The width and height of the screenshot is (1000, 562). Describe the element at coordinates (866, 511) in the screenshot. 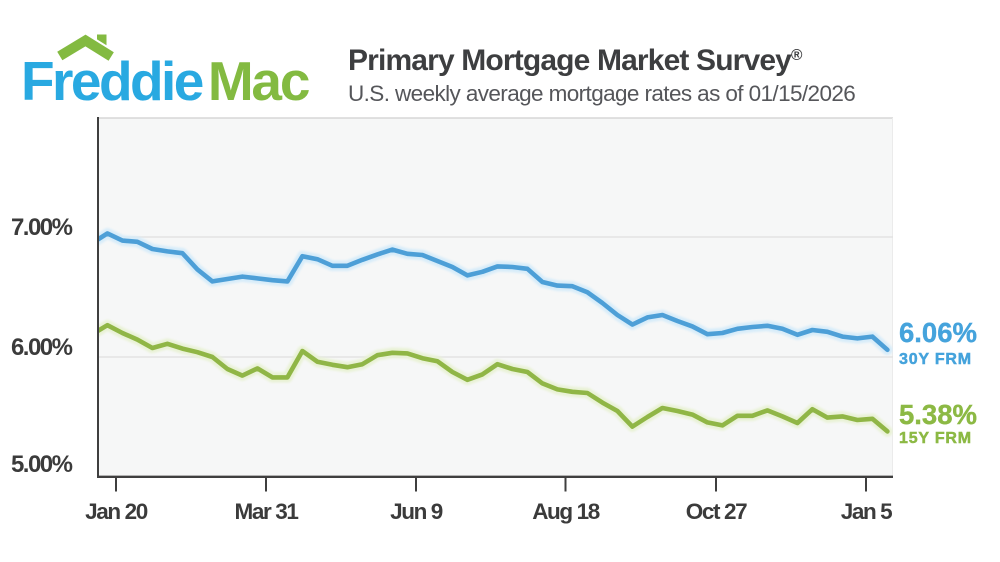

I see `svg-text: Jan 5` at that location.